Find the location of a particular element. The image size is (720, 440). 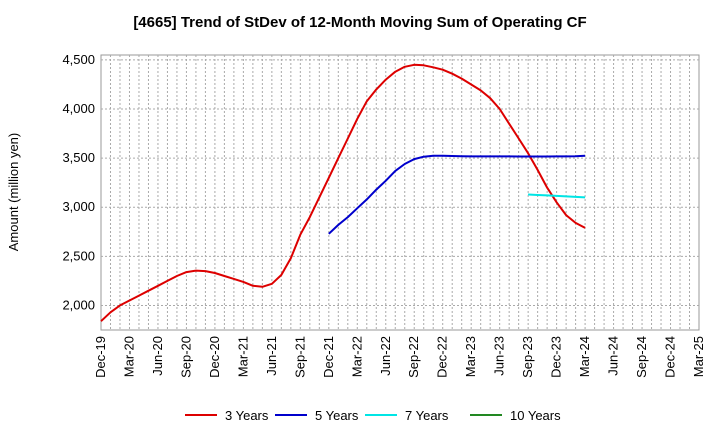

x-tick-label: Dec-19 is located at coordinates (100, 357).